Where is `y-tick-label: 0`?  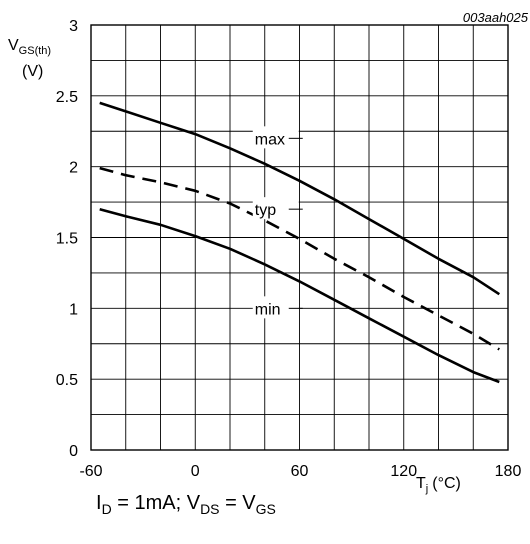 y-tick-label: 0 is located at coordinates (73, 451).